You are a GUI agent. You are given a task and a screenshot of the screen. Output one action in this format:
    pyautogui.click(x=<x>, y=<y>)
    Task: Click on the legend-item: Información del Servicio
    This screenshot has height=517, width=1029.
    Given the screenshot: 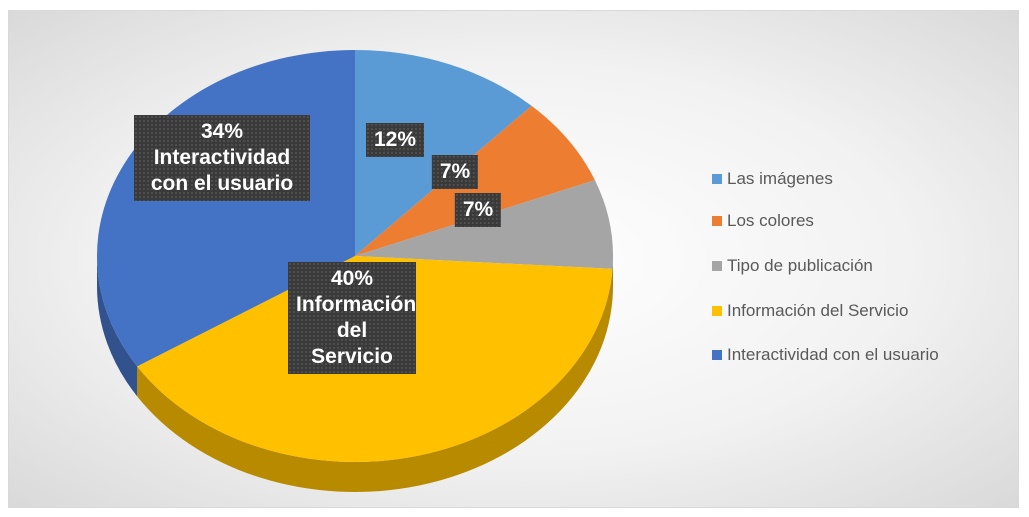 What is the action you would take?
    pyautogui.click(x=810, y=311)
    